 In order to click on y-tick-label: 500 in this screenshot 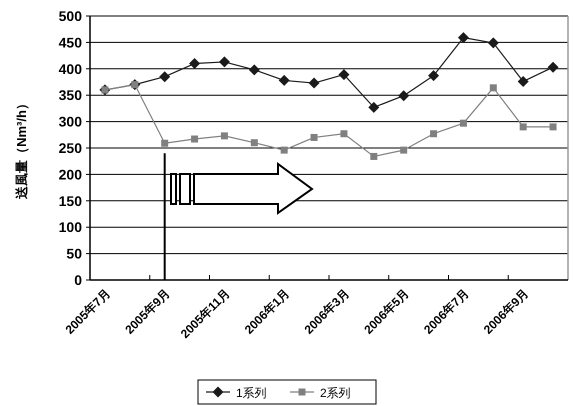, I will do `click(70, 16)`.